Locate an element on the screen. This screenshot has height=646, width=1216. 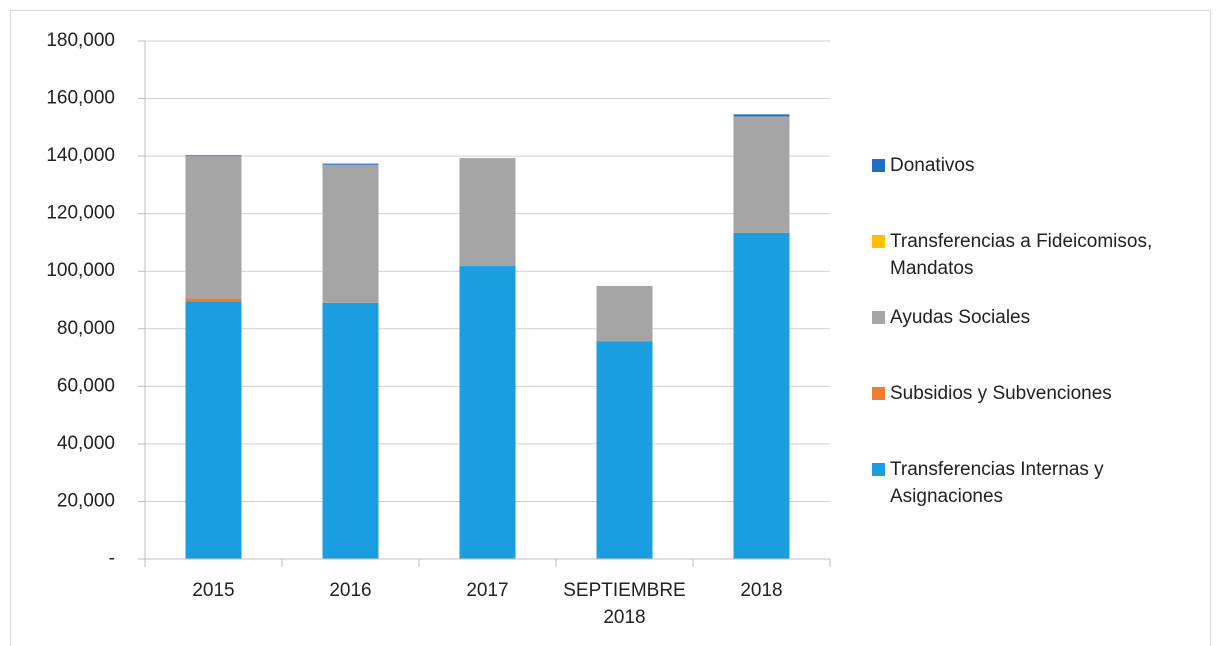
legend-item: Subsidios y Subvenciones is located at coordinates (1022, 393).